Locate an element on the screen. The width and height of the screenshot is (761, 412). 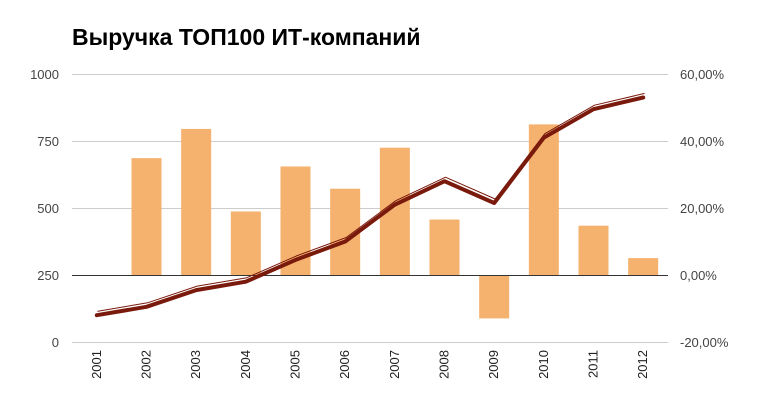
left-axis: 0 250 500 750 1000 is located at coordinates (44, 208).